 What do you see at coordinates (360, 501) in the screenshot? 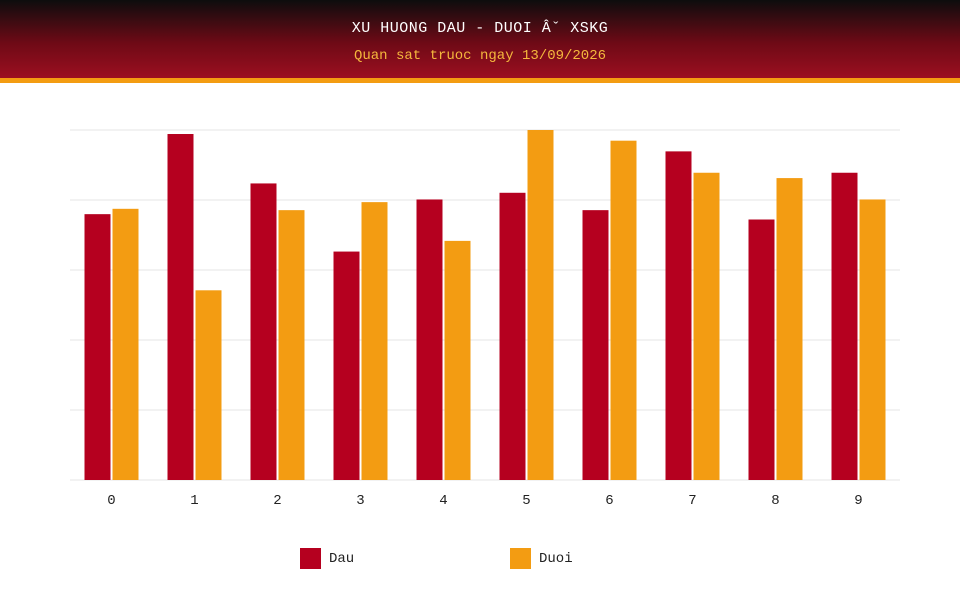
I see `x-tick-label: 3` at bounding box center [360, 501].